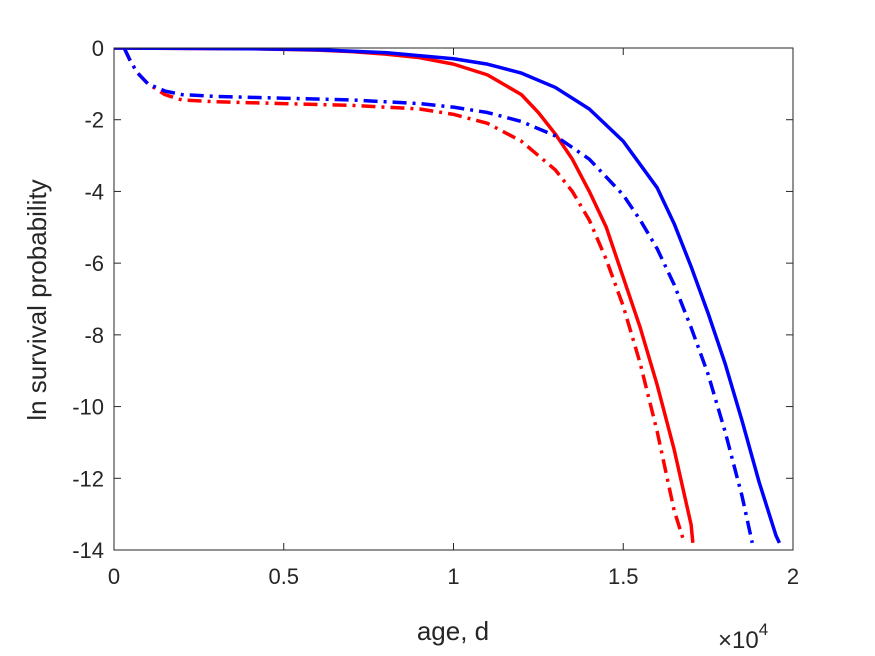 This screenshot has height=656, width=875. I want to click on y-axis-label: ln survival probability, so click(37, 299).